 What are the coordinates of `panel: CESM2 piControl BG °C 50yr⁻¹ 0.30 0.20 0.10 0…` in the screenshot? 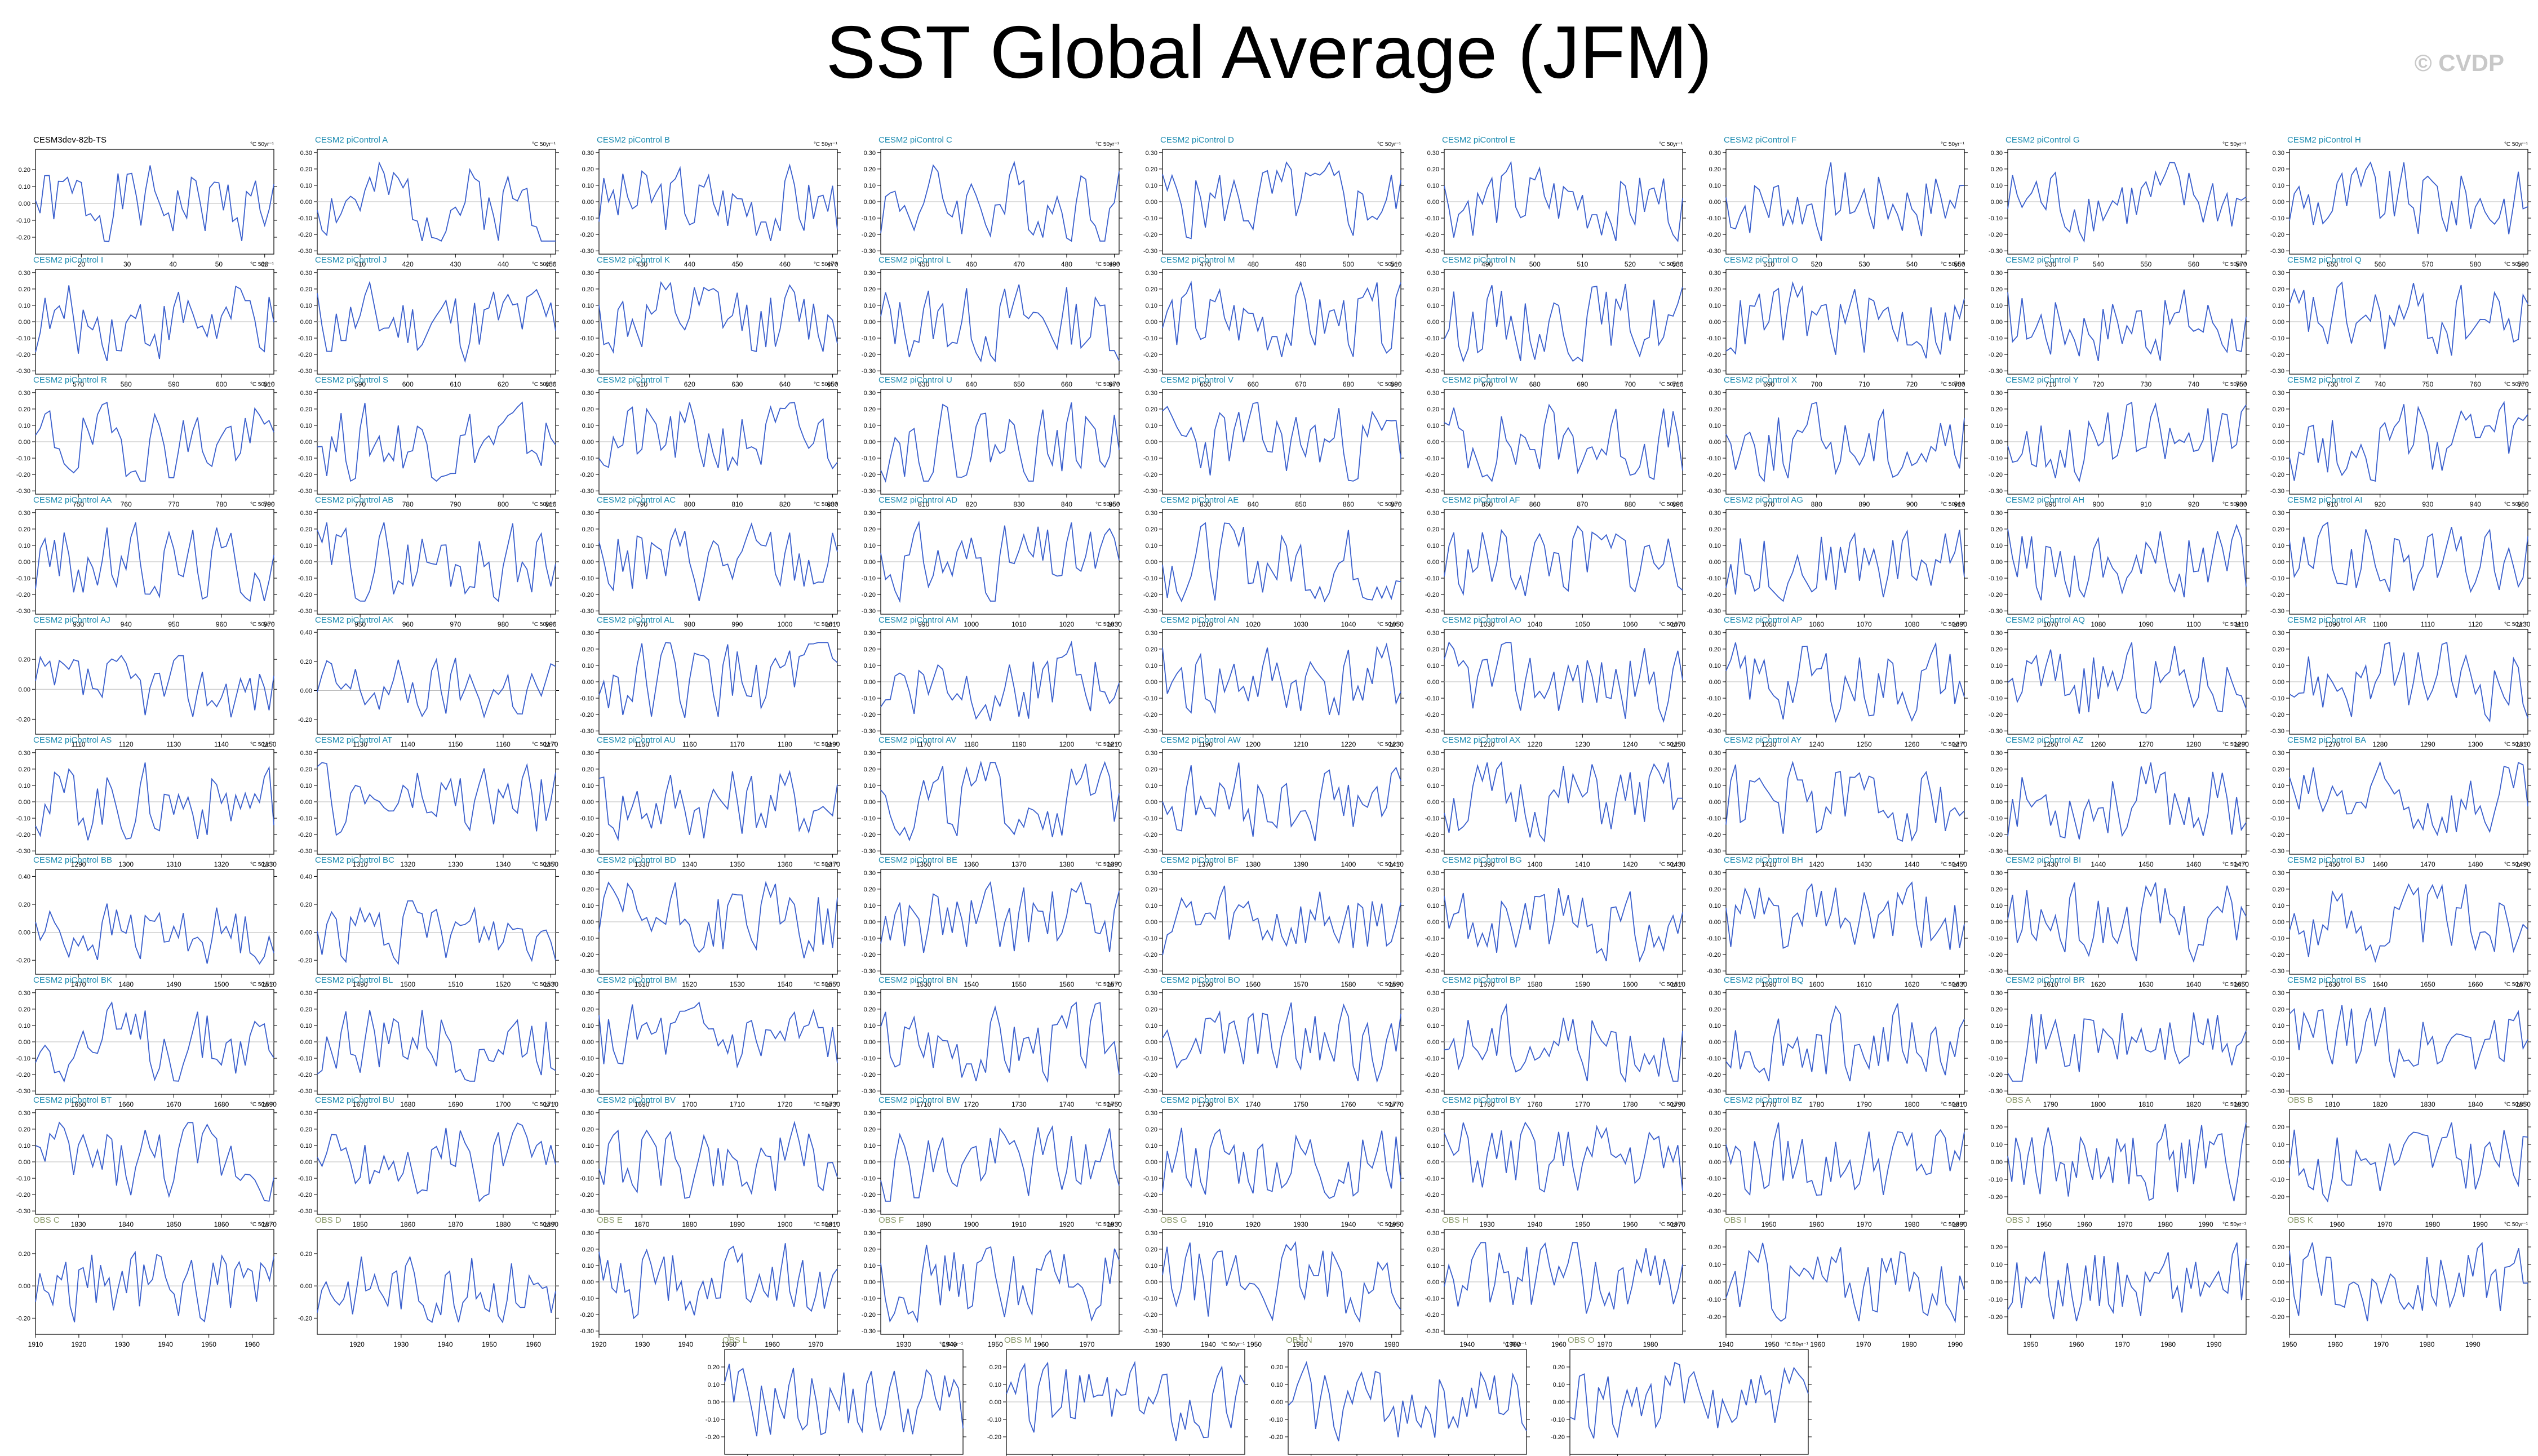 It's located at (1555, 921).